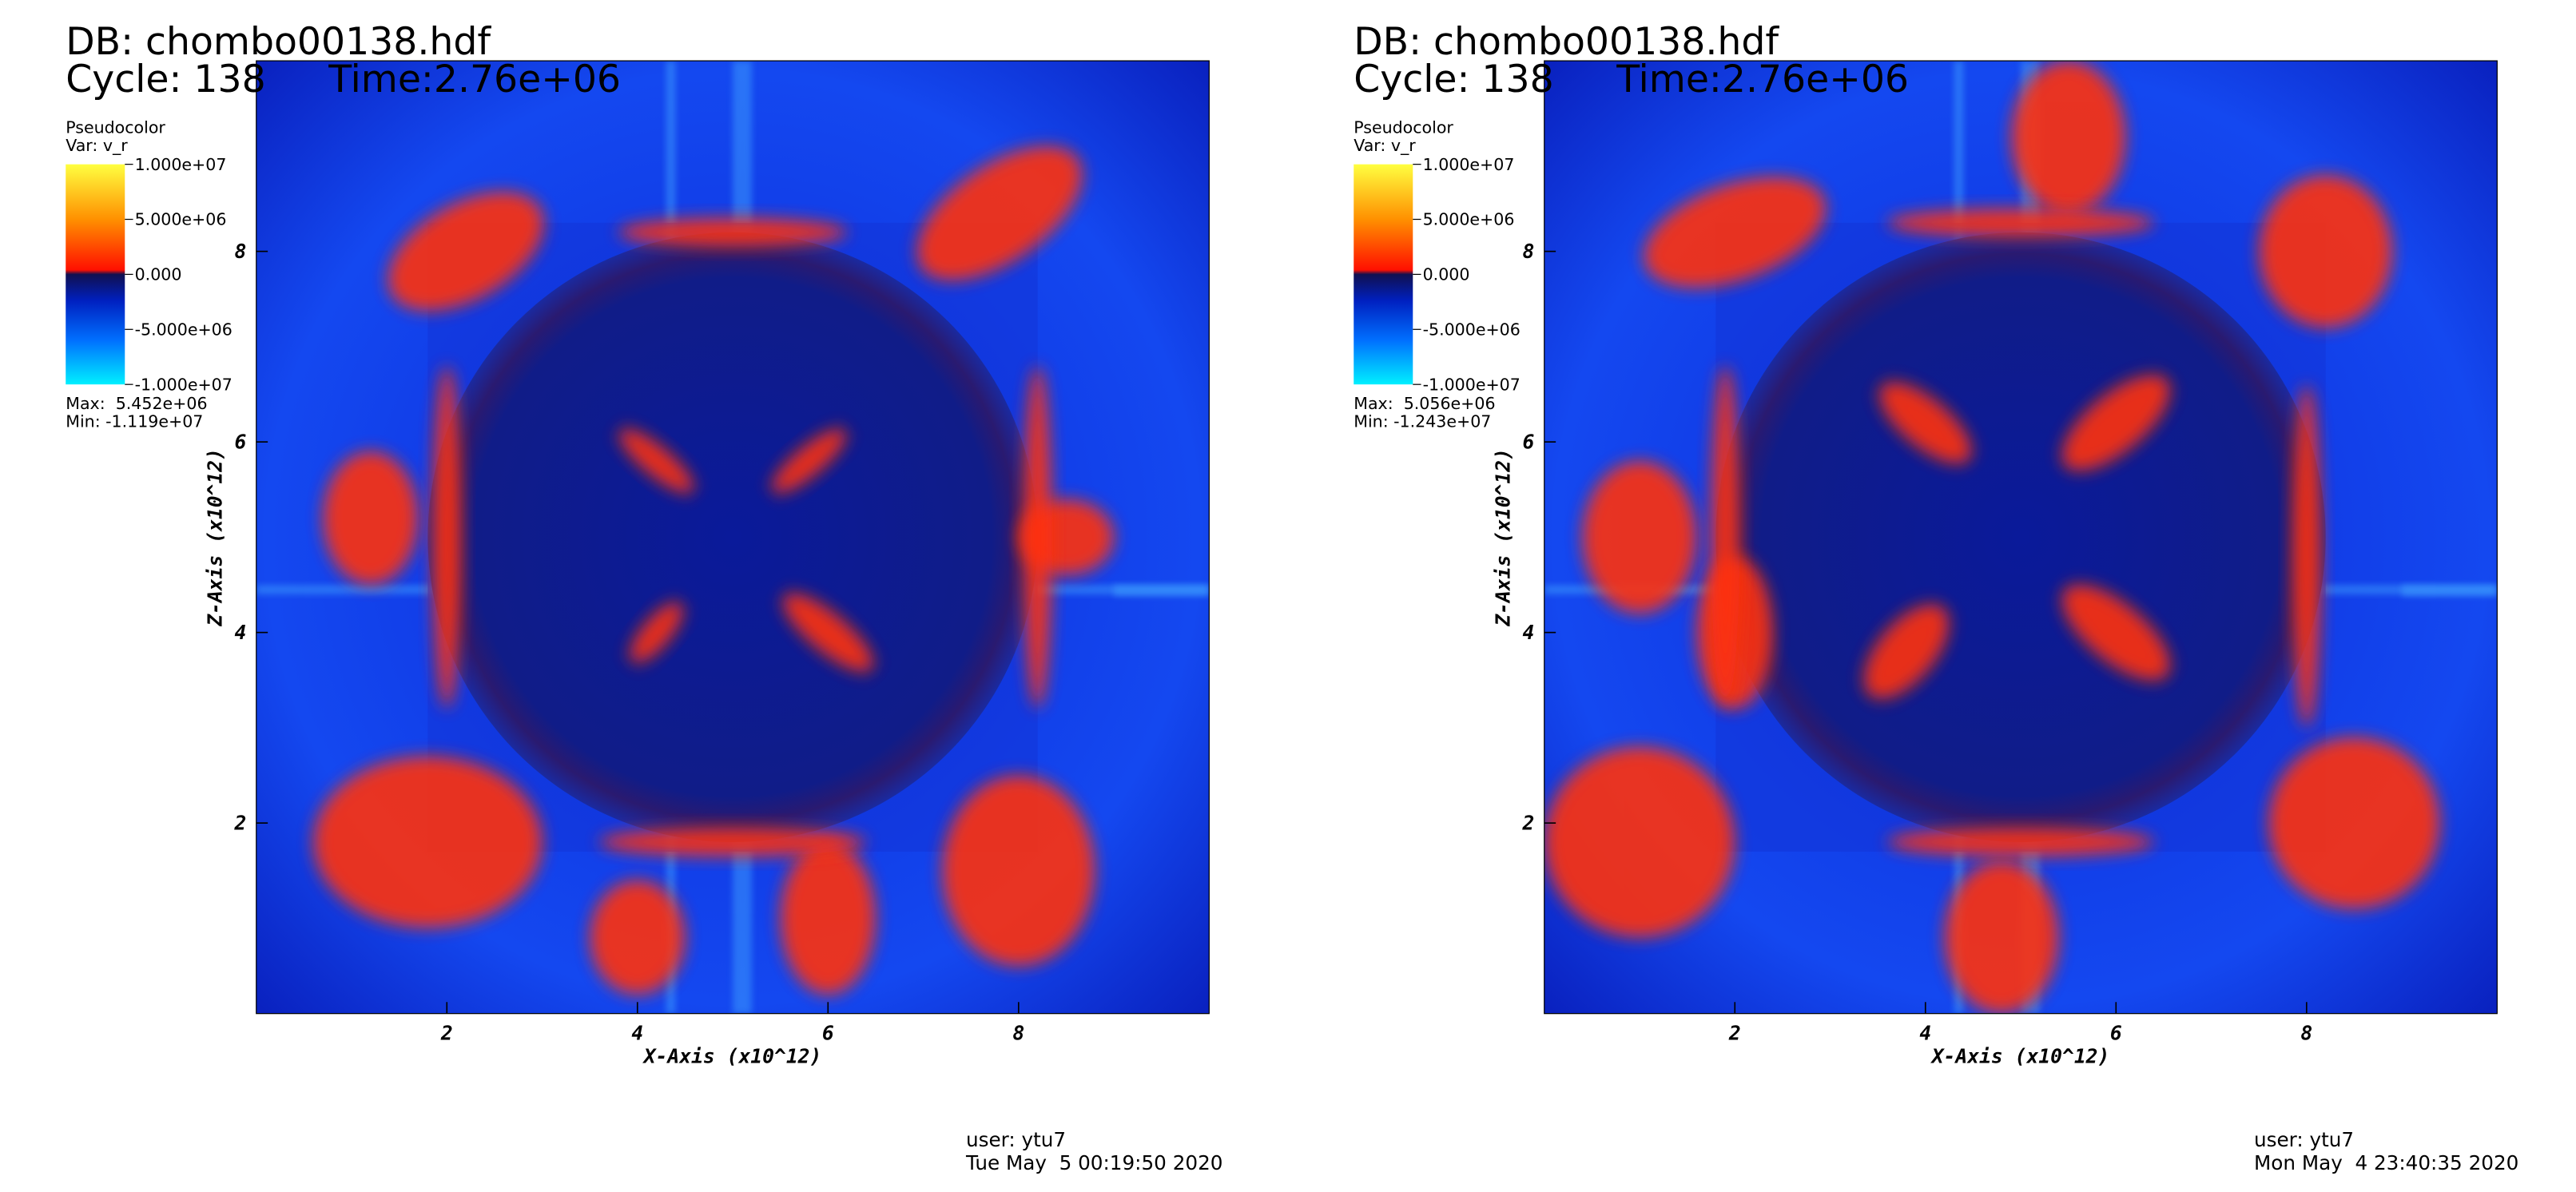 The width and height of the screenshot is (2576, 1192). Describe the element at coordinates (1093, 1162) in the screenshot. I see `date-label: Tue May 5 00:19:50 2020` at that location.